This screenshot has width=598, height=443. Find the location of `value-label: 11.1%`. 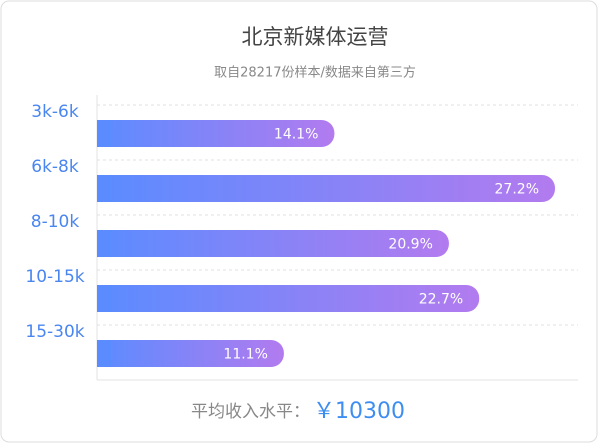

value-label: 11.1% is located at coordinates (245, 355).